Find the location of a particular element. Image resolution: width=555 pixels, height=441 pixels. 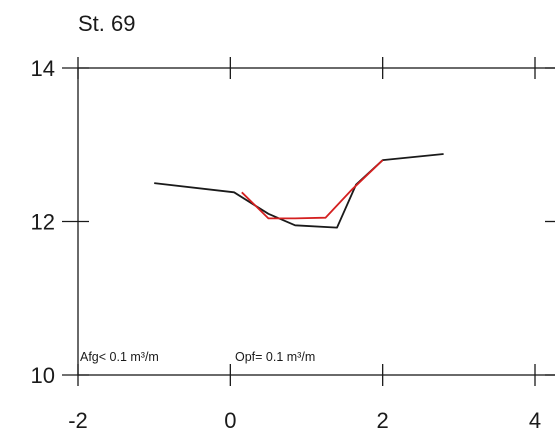

x-tick-label: 0 is located at coordinates (230, 420).